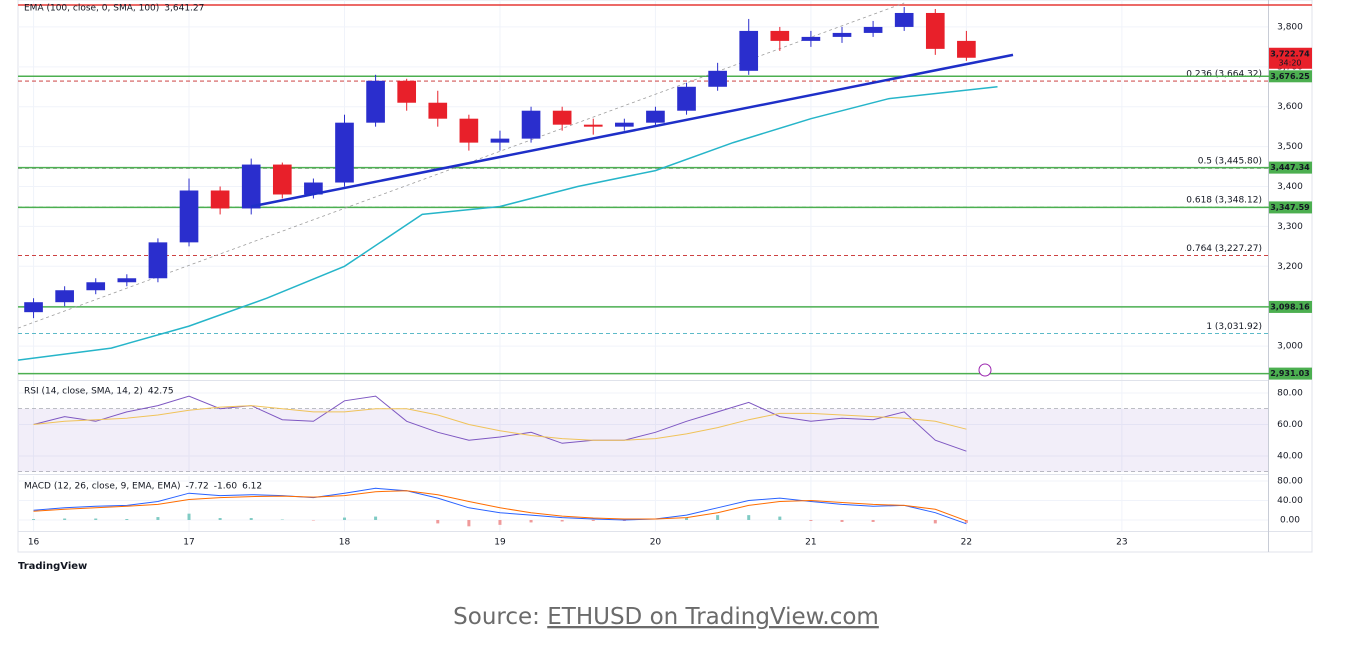 The width and height of the screenshot is (1358, 652). What do you see at coordinates (632, 130) in the screenshot?
I see `trendline` at bounding box center [632, 130].